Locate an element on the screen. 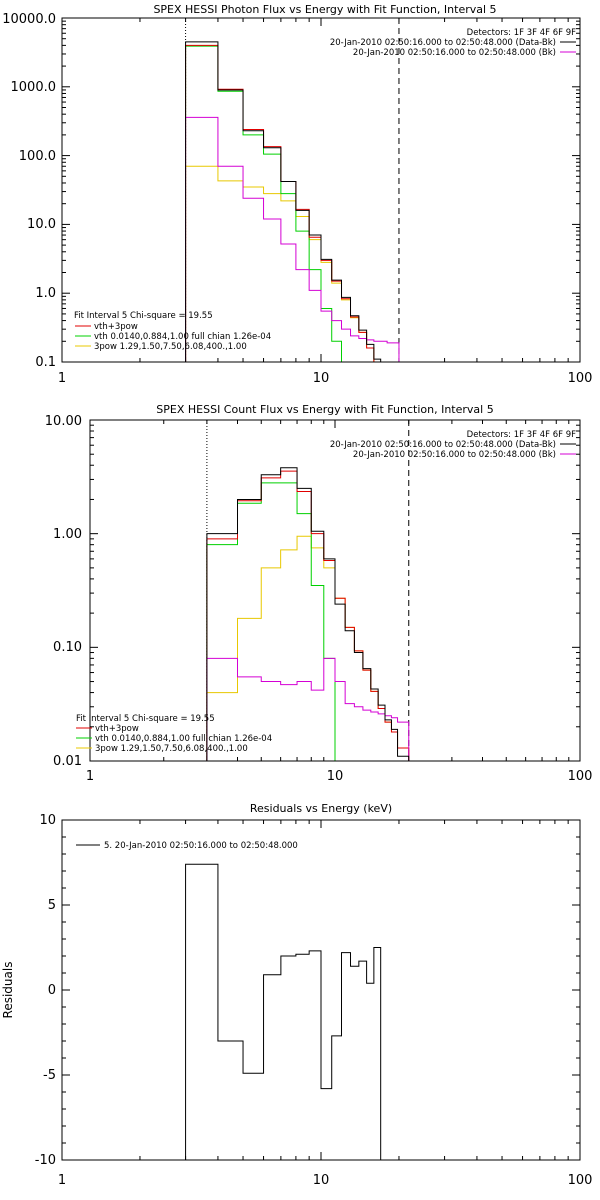 This screenshot has height=1200, width=600. count-series-bk-line is located at coordinates (308, 709).